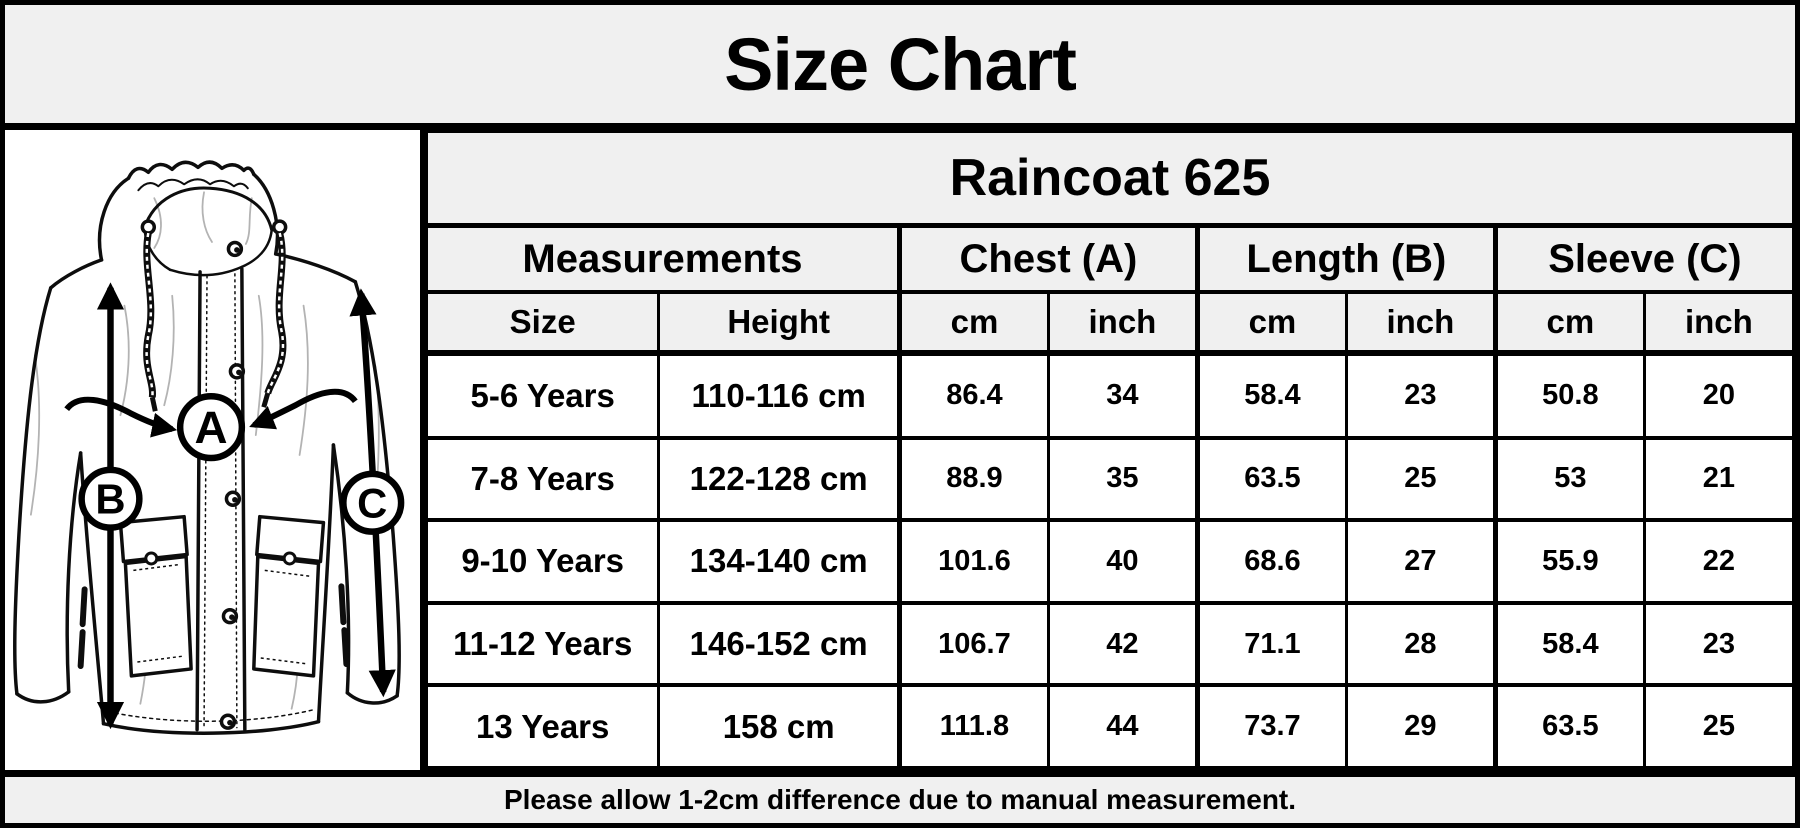 The image size is (1800, 828). I want to click on value-cell: 53, so click(1569, 479).